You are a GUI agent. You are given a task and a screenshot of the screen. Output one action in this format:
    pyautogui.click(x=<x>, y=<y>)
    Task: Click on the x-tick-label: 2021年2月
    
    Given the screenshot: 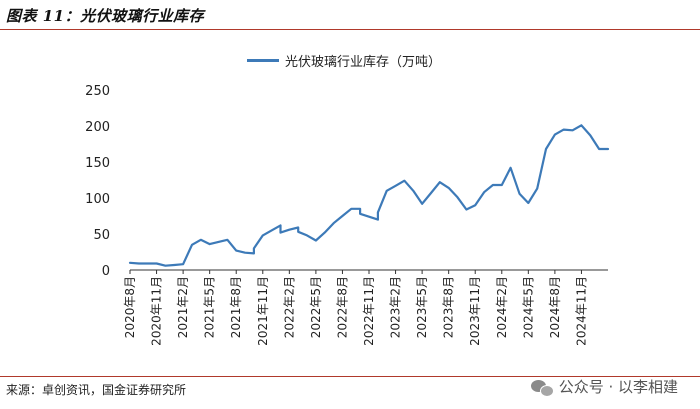 What is the action you would take?
    pyautogui.click(x=183, y=307)
    